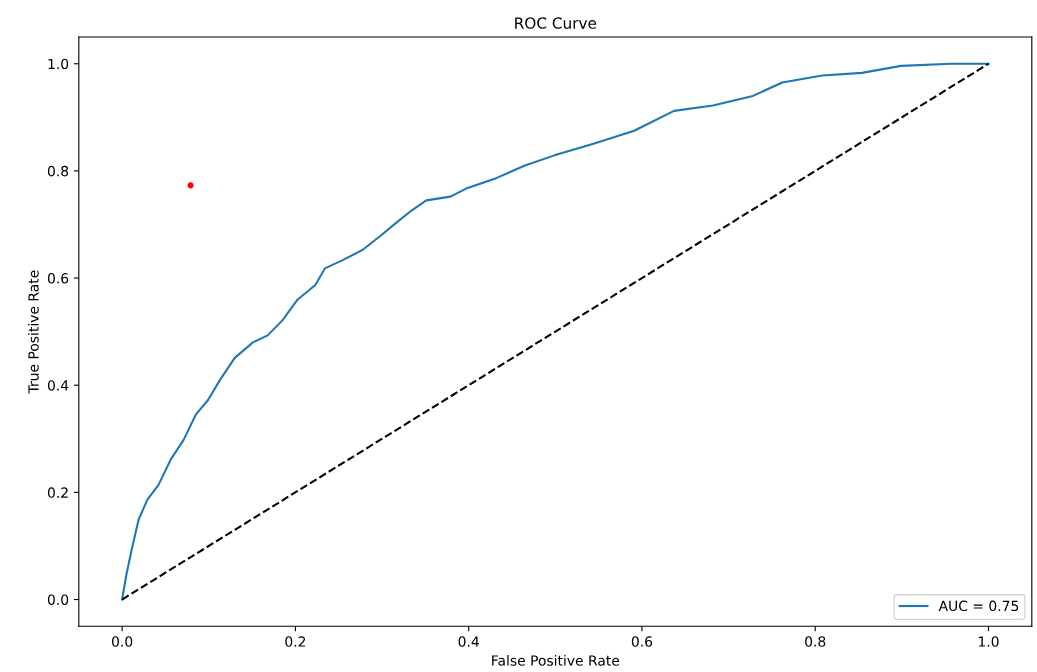 The height and width of the screenshot is (672, 1037). I want to click on y-tick-label: 0.2, so click(57, 492).